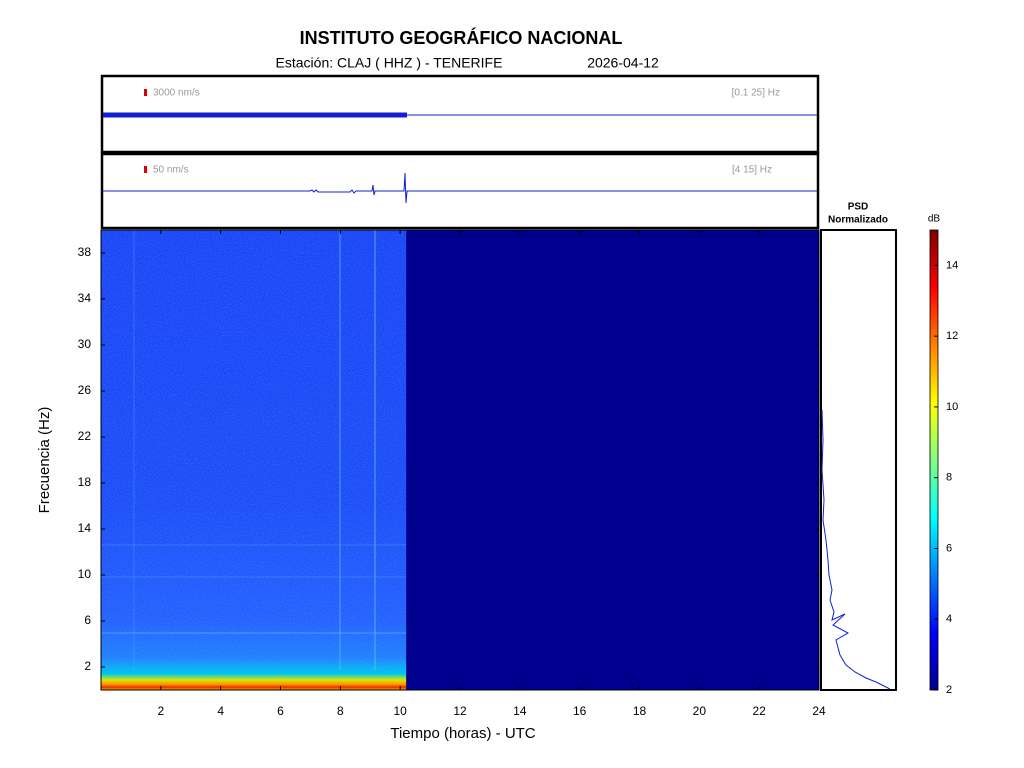  I want to click on x-tick-label: 24, so click(819, 711).